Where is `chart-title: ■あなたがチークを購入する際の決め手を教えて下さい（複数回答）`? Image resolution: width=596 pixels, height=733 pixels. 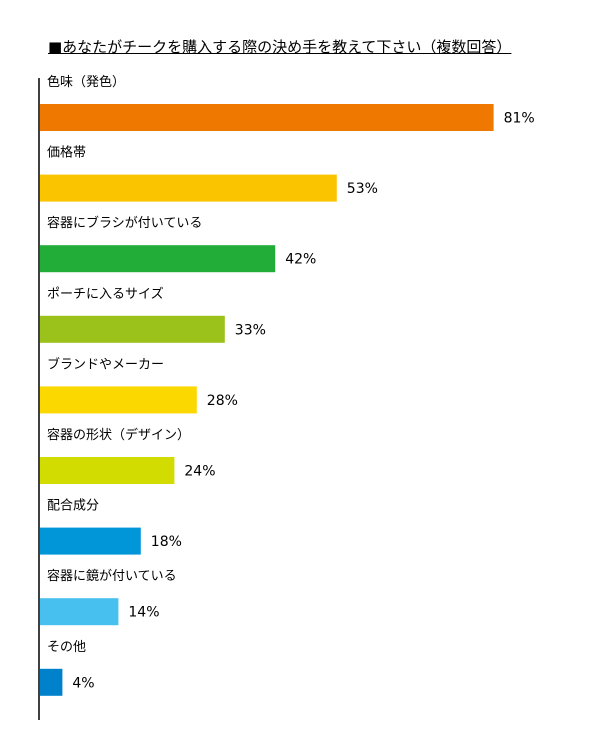
chart-title: ■あなたがチークを購入する際の決め手を教えて下さい（複数回答） is located at coordinates (280, 47).